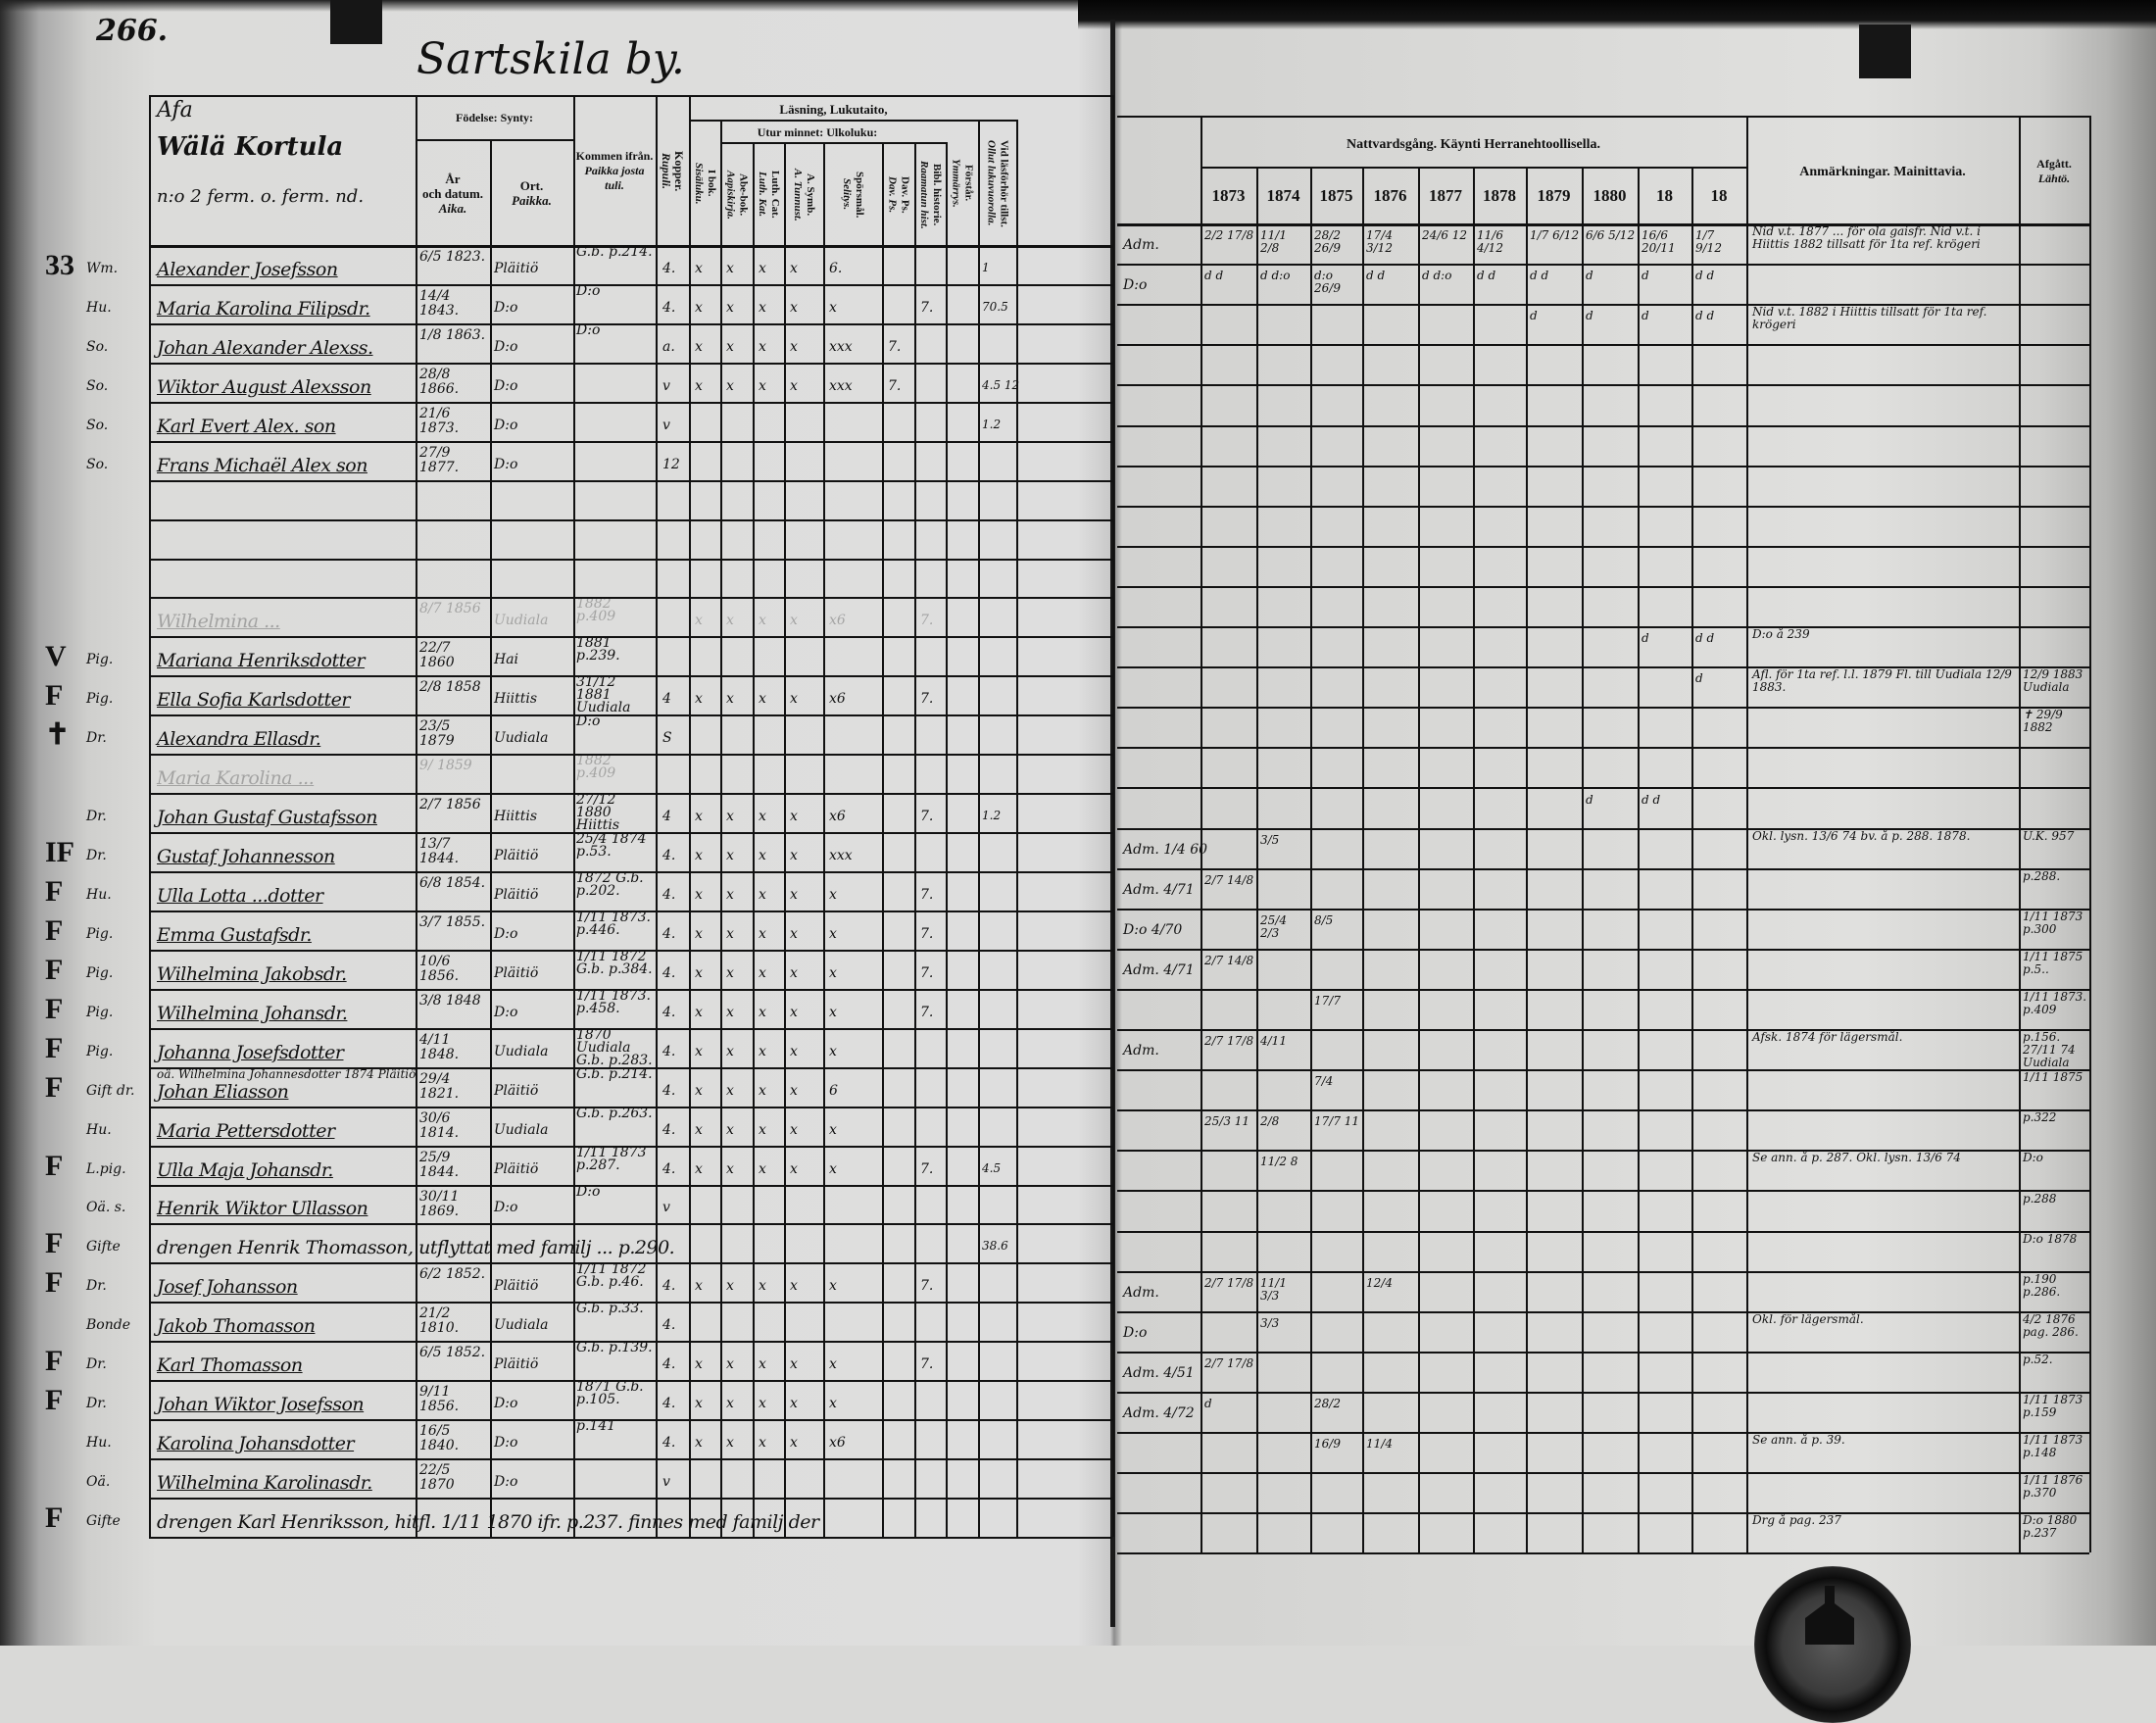 The height and width of the screenshot is (1723, 2156). What do you see at coordinates (439, 1125) in the screenshot?
I see `birth-date: 30/6 1814.` at bounding box center [439, 1125].